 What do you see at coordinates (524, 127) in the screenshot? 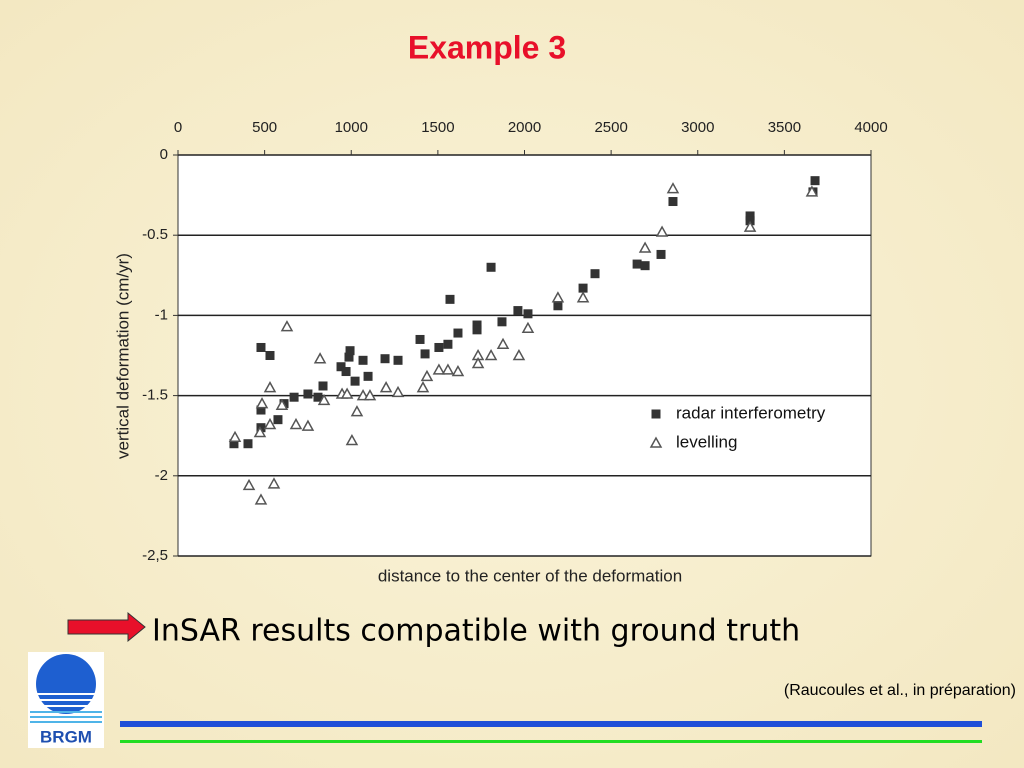
I see `x-tick-label: 2000` at bounding box center [524, 127].